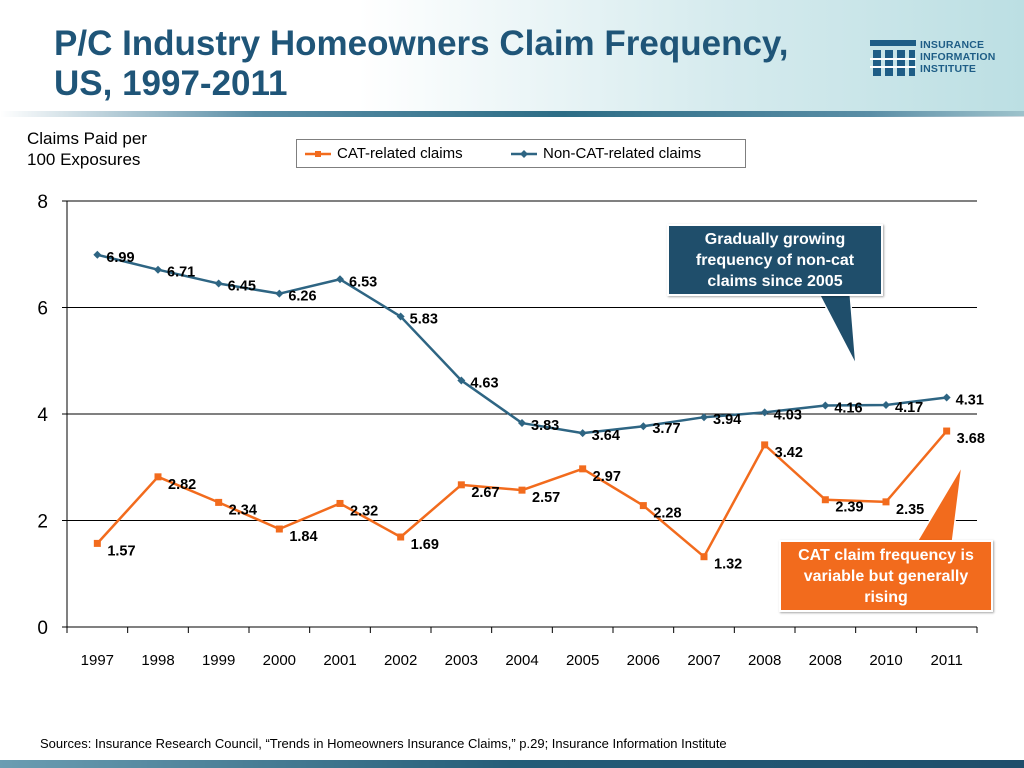 The width and height of the screenshot is (1024, 768). I want to click on cat-data-label: 1.84, so click(303, 537).